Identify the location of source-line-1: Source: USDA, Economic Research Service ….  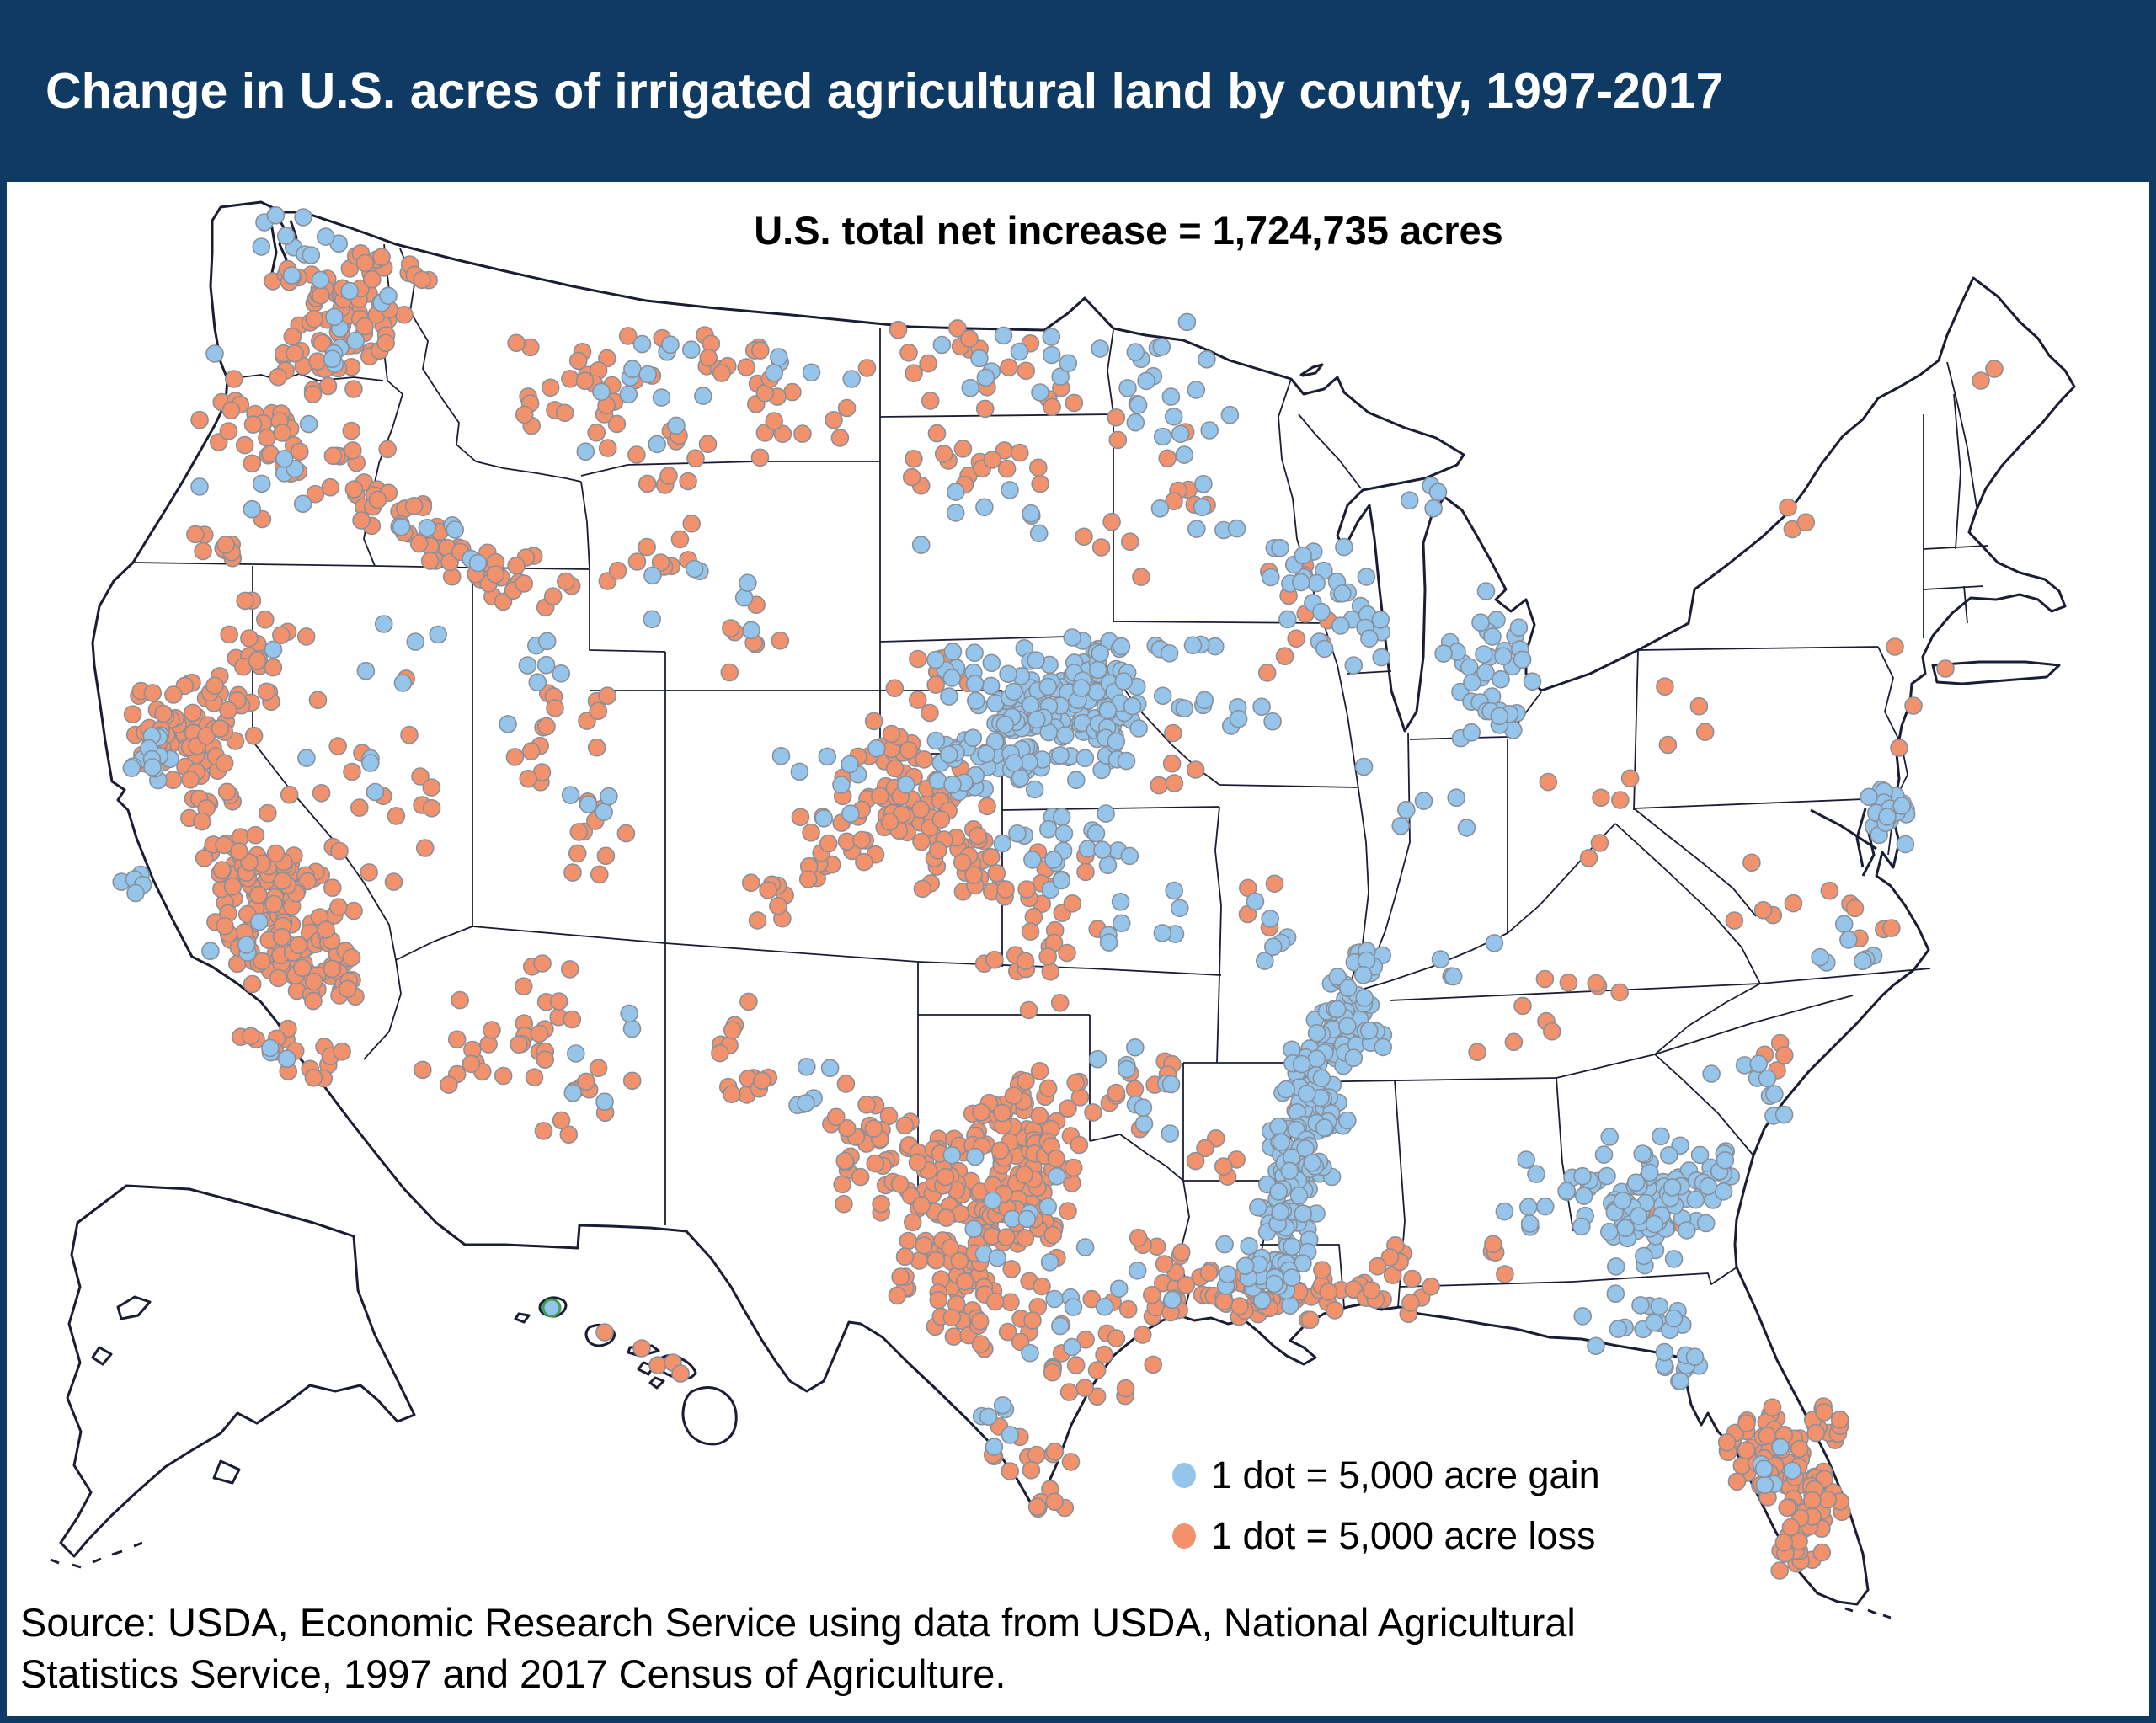
(798, 1622).